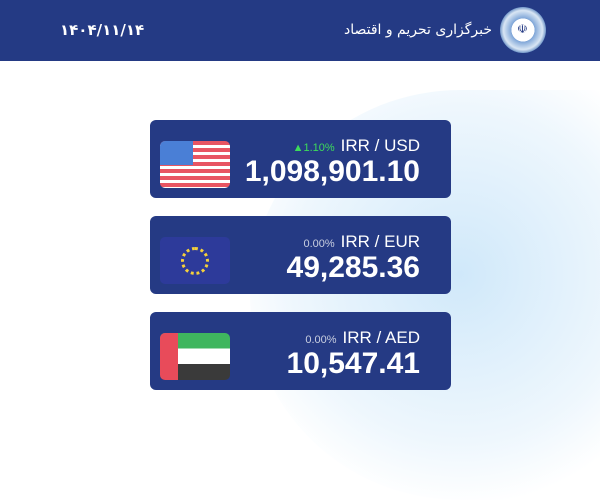 The width and height of the screenshot is (600, 500). What do you see at coordinates (380, 145) in the screenshot?
I see `currency-pair: IRR / USD` at bounding box center [380, 145].